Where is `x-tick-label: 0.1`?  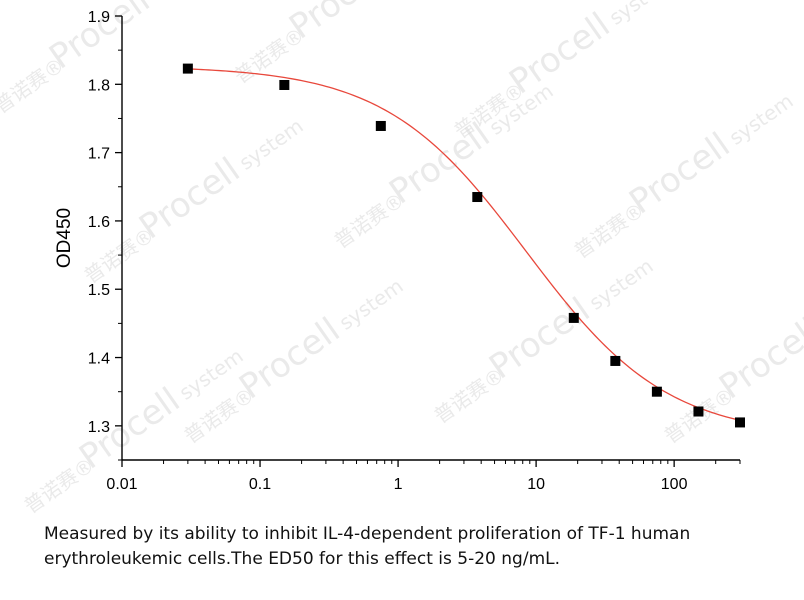 x-tick-label: 0.1 is located at coordinates (260, 484).